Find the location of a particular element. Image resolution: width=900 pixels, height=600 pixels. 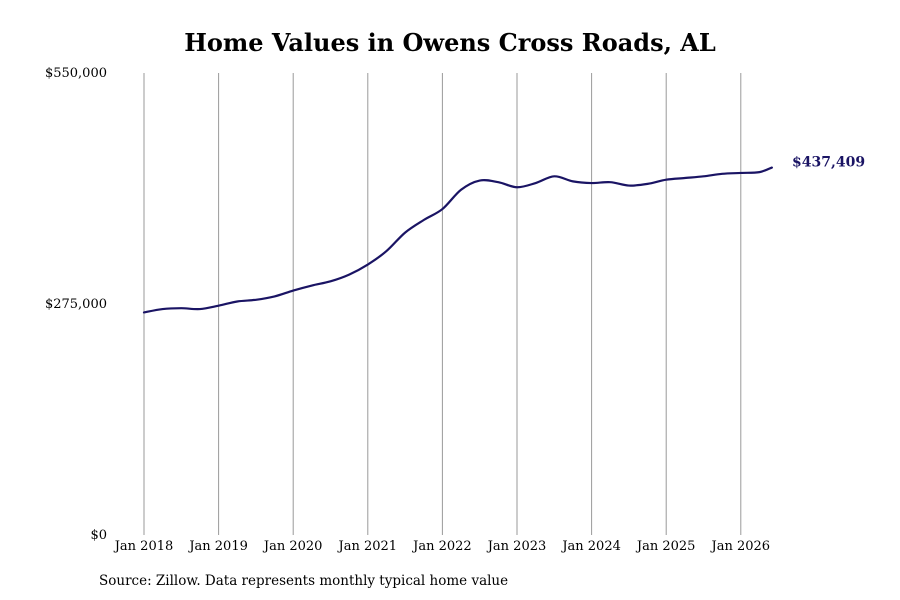

x-tick-label: Jan 2020 is located at coordinates (292, 546).